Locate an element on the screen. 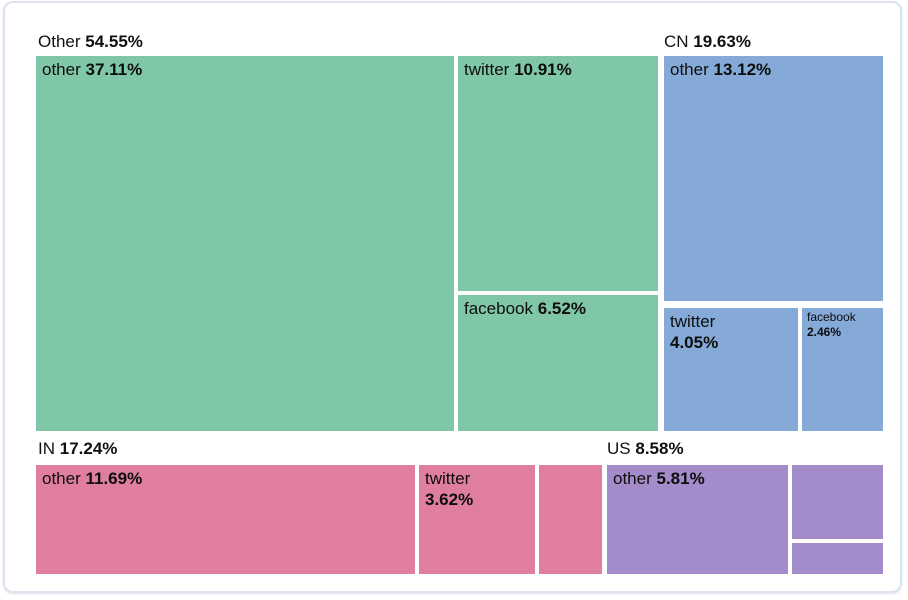  treemap-cell-in-twitter: twitter 3.62% is located at coordinates (477, 519).